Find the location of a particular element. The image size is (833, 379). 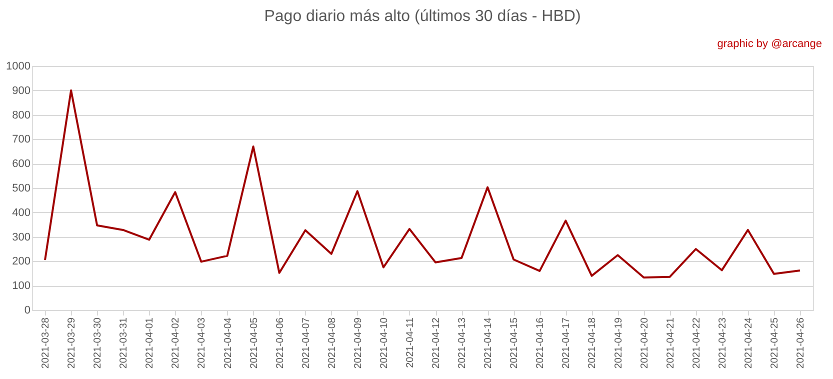

x-tick-label: 2021-04-17 is located at coordinates (566, 343).